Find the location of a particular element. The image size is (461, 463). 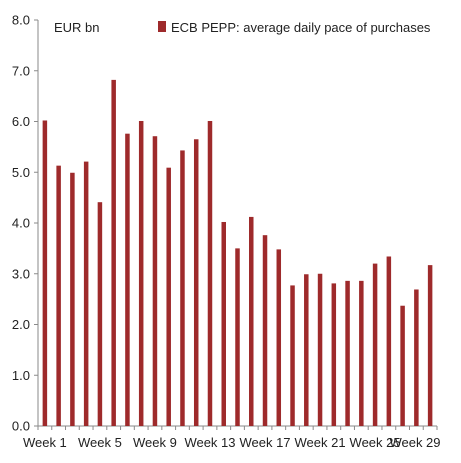

y-axis-unit-label: EUR bn is located at coordinates (77, 27).